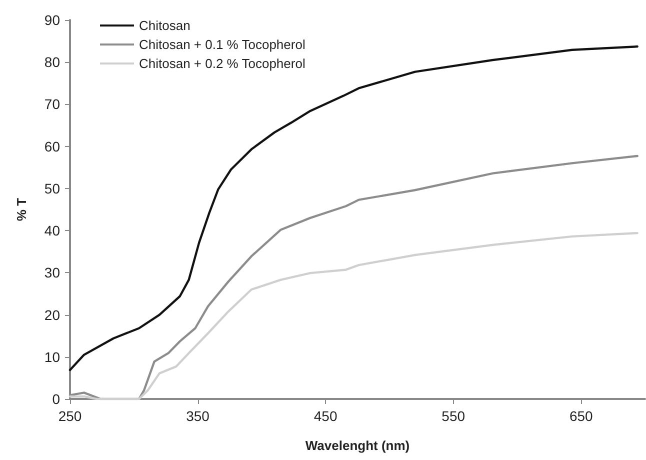 The image size is (646, 460). Describe the element at coordinates (52, 20) in the screenshot. I see `y-tick-label: 90` at that location.